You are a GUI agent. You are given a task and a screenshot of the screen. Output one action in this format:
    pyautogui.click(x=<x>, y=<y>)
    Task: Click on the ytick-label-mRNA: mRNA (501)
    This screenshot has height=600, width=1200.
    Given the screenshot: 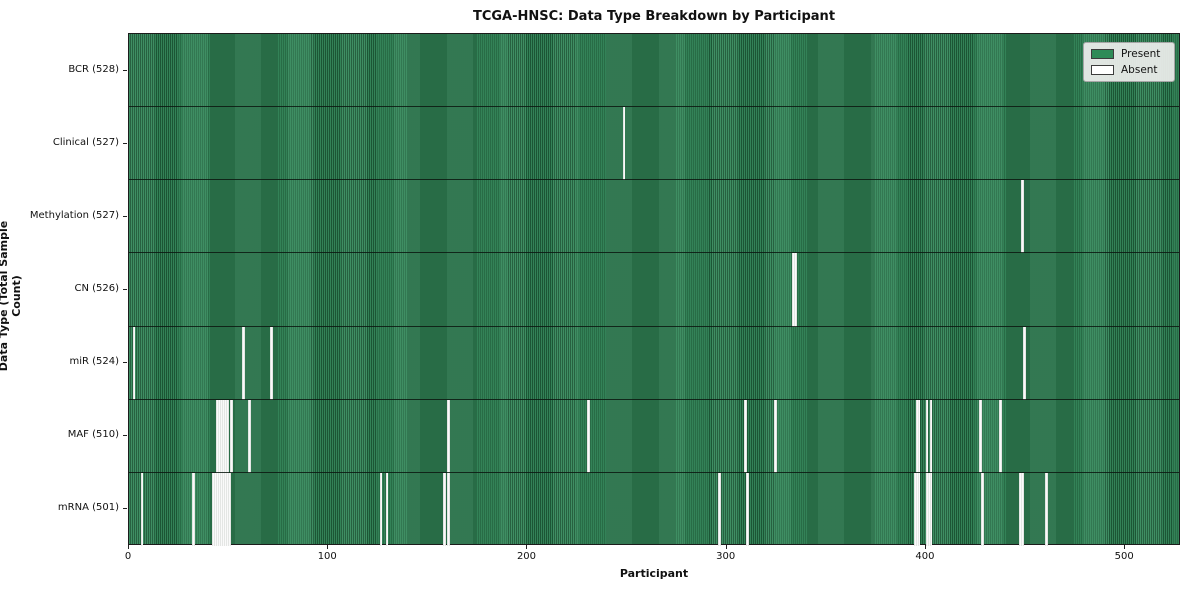 What is the action you would take?
    pyautogui.click(x=88, y=508)
    